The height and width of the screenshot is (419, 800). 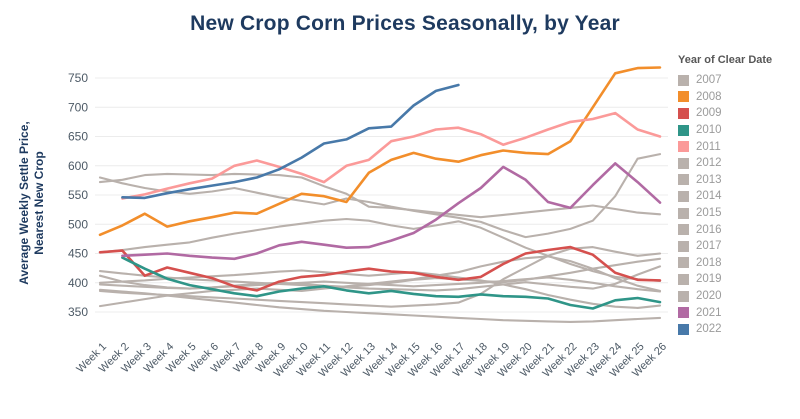 I want to click on series-line-2015, so click(x=380, y=278).